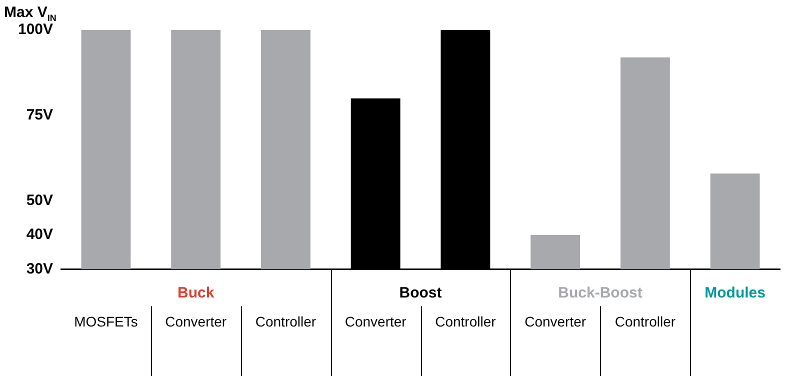 This screenshot has height=376, width=792. Describe the element at coordinates (106, 321) in the screenshot. I see `x-tick-label: MOSFETs` at that location.